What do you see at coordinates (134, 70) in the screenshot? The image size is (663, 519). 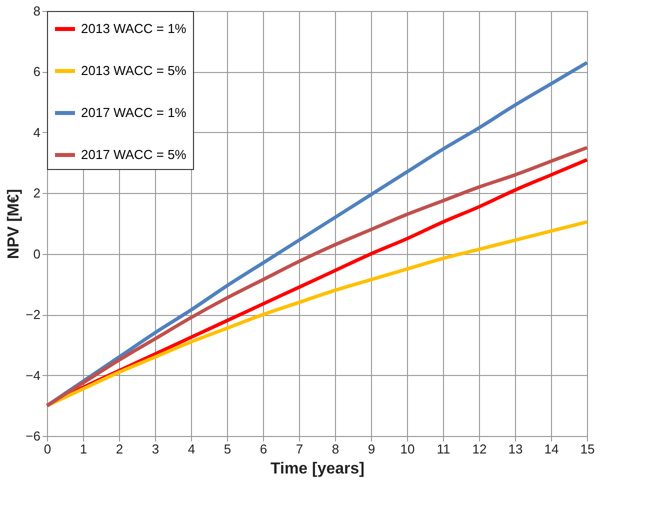 I see `legend-label: 2013 WACC = 5%` at bounding box center [134, 70].